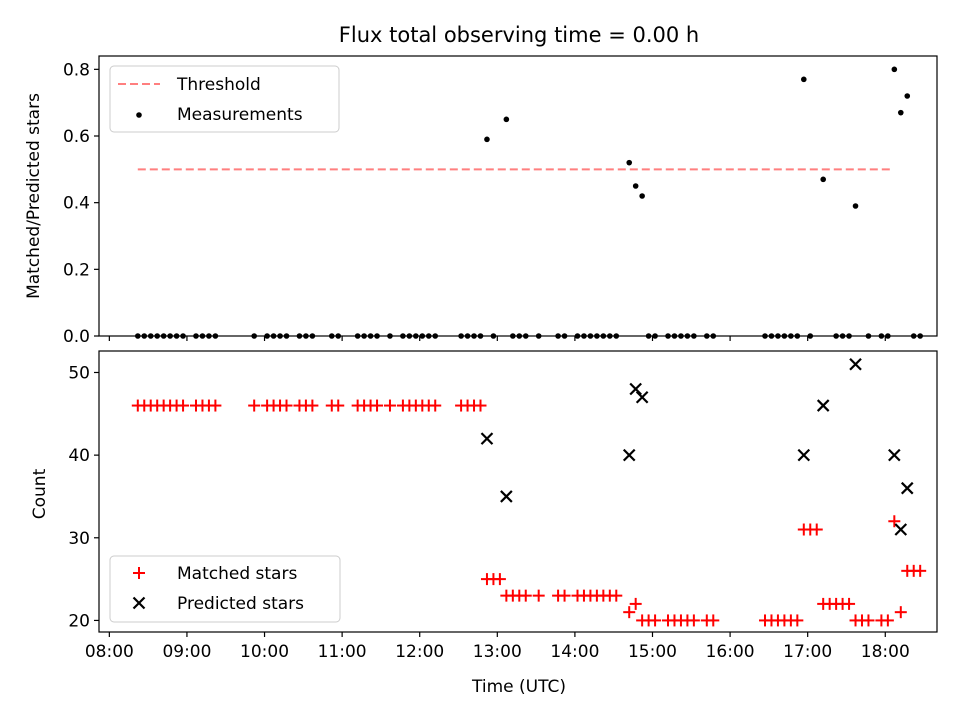 The image size is (960, 720). What do you see at coordinates (574, 652) in the screenshot?
I see `x-tick-label: 14:00` at bounding box center [574, 652].